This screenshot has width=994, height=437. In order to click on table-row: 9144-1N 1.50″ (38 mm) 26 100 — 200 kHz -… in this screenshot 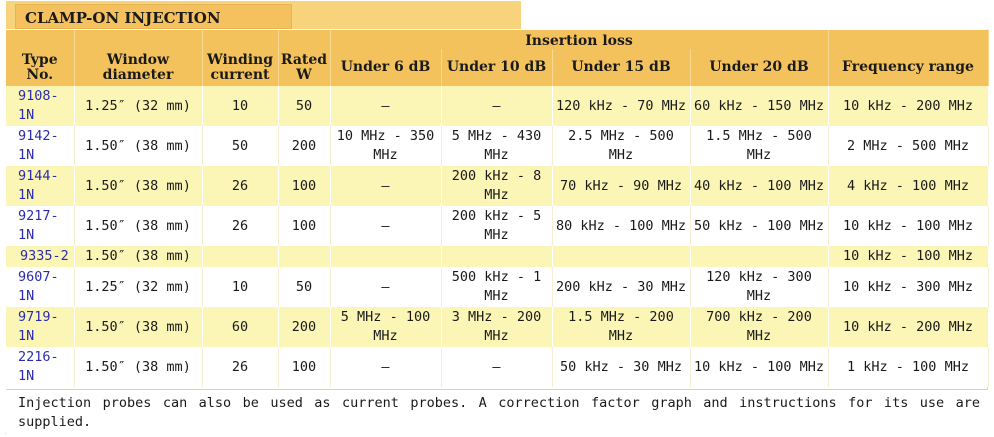, I will do `click(497, 186)`.